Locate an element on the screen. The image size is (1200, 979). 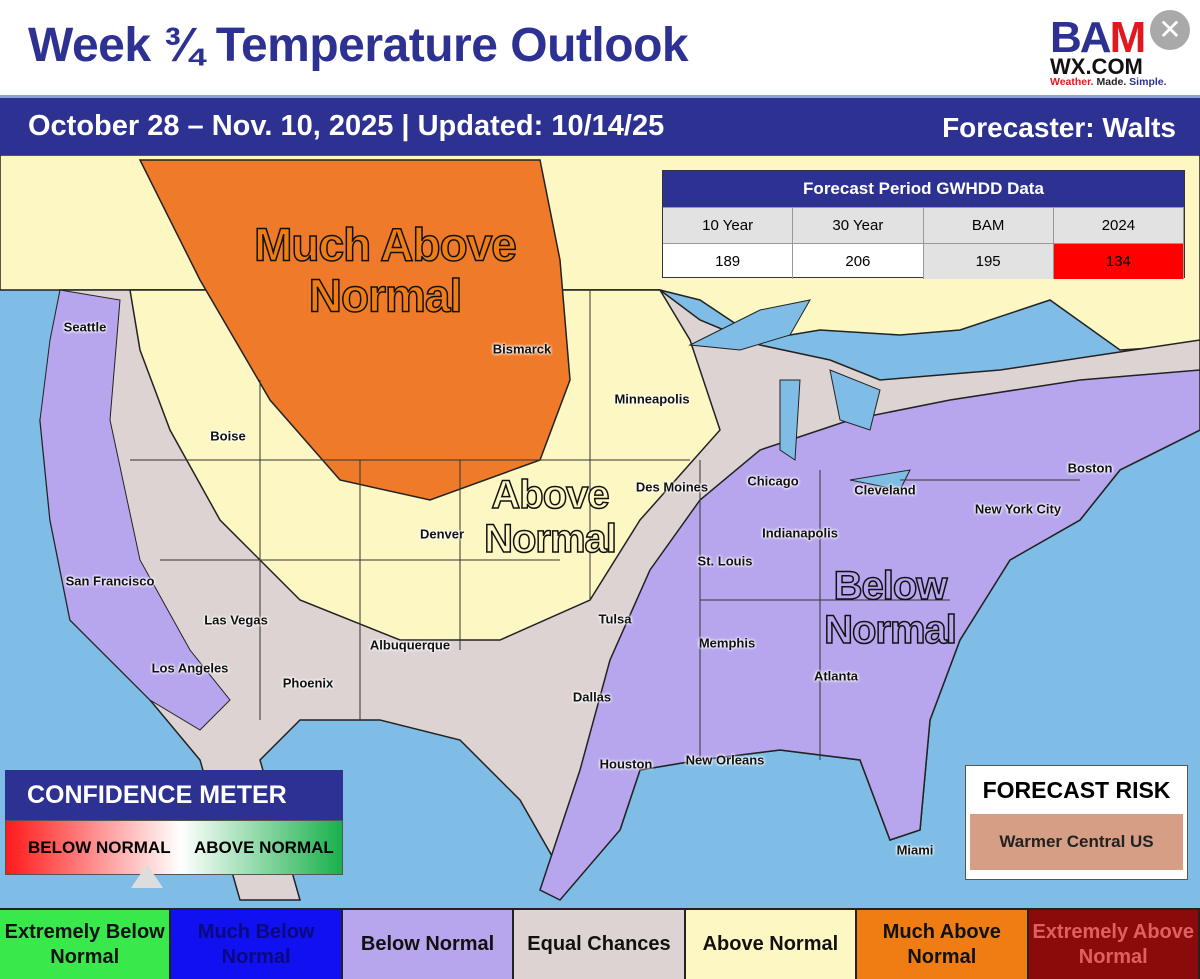
col-header: 2024 is located at coordinates (1118, 225).